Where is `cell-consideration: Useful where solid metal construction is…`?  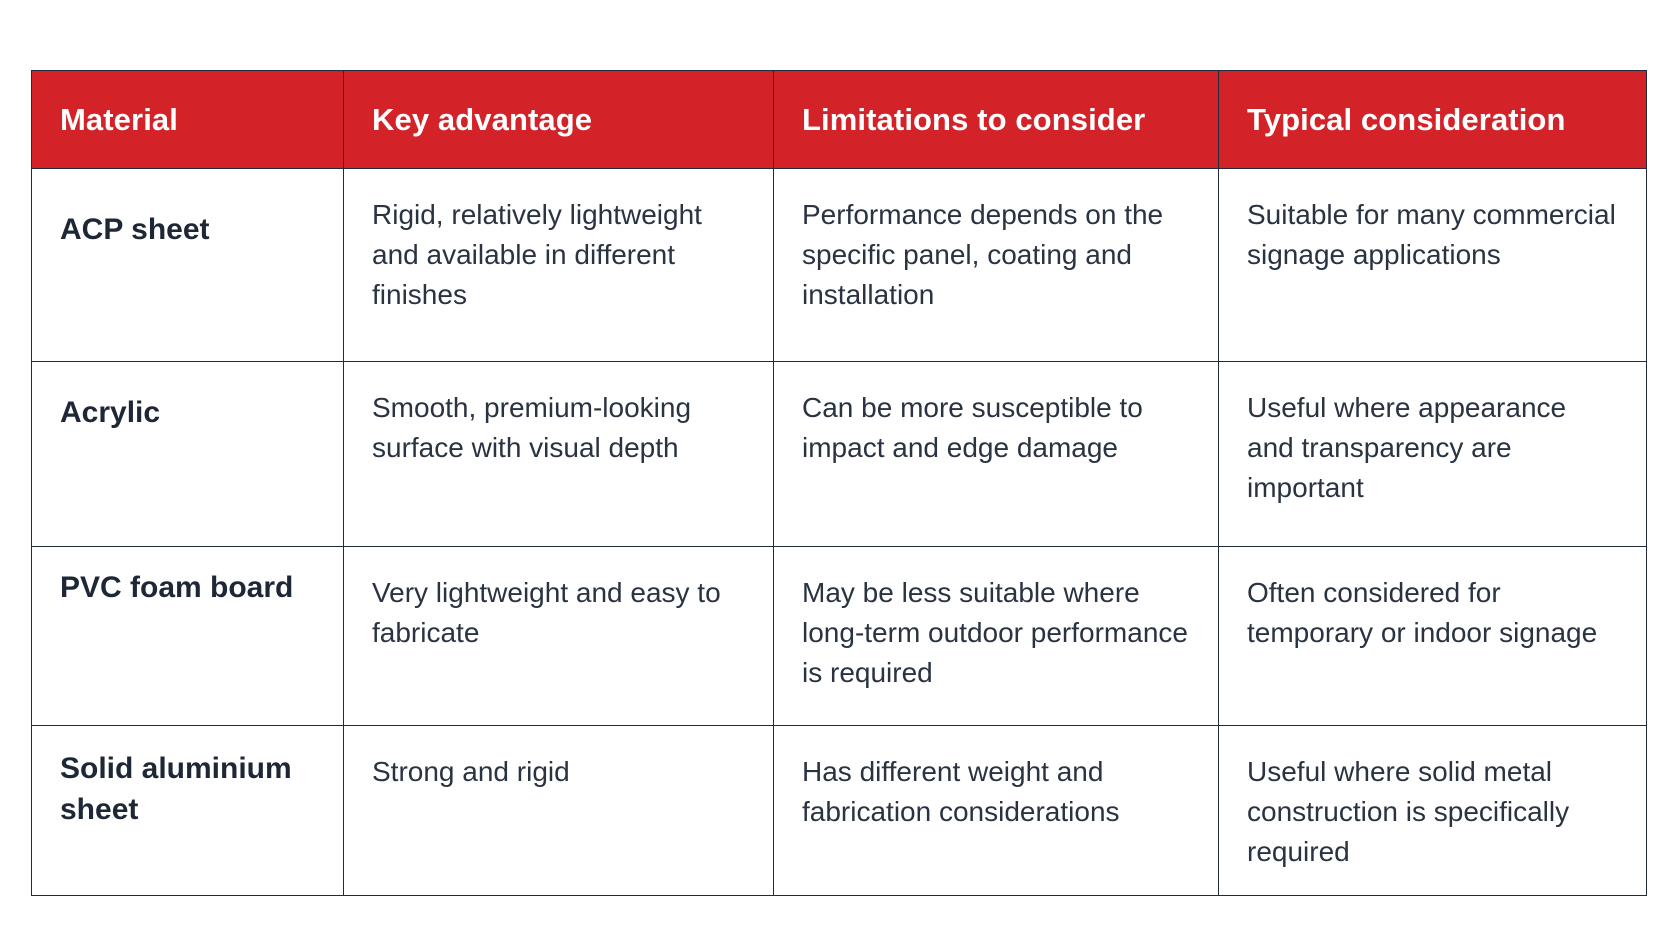 cell-consideration: Useful where solid metal construction is… is located at coordinates (1432, 810).